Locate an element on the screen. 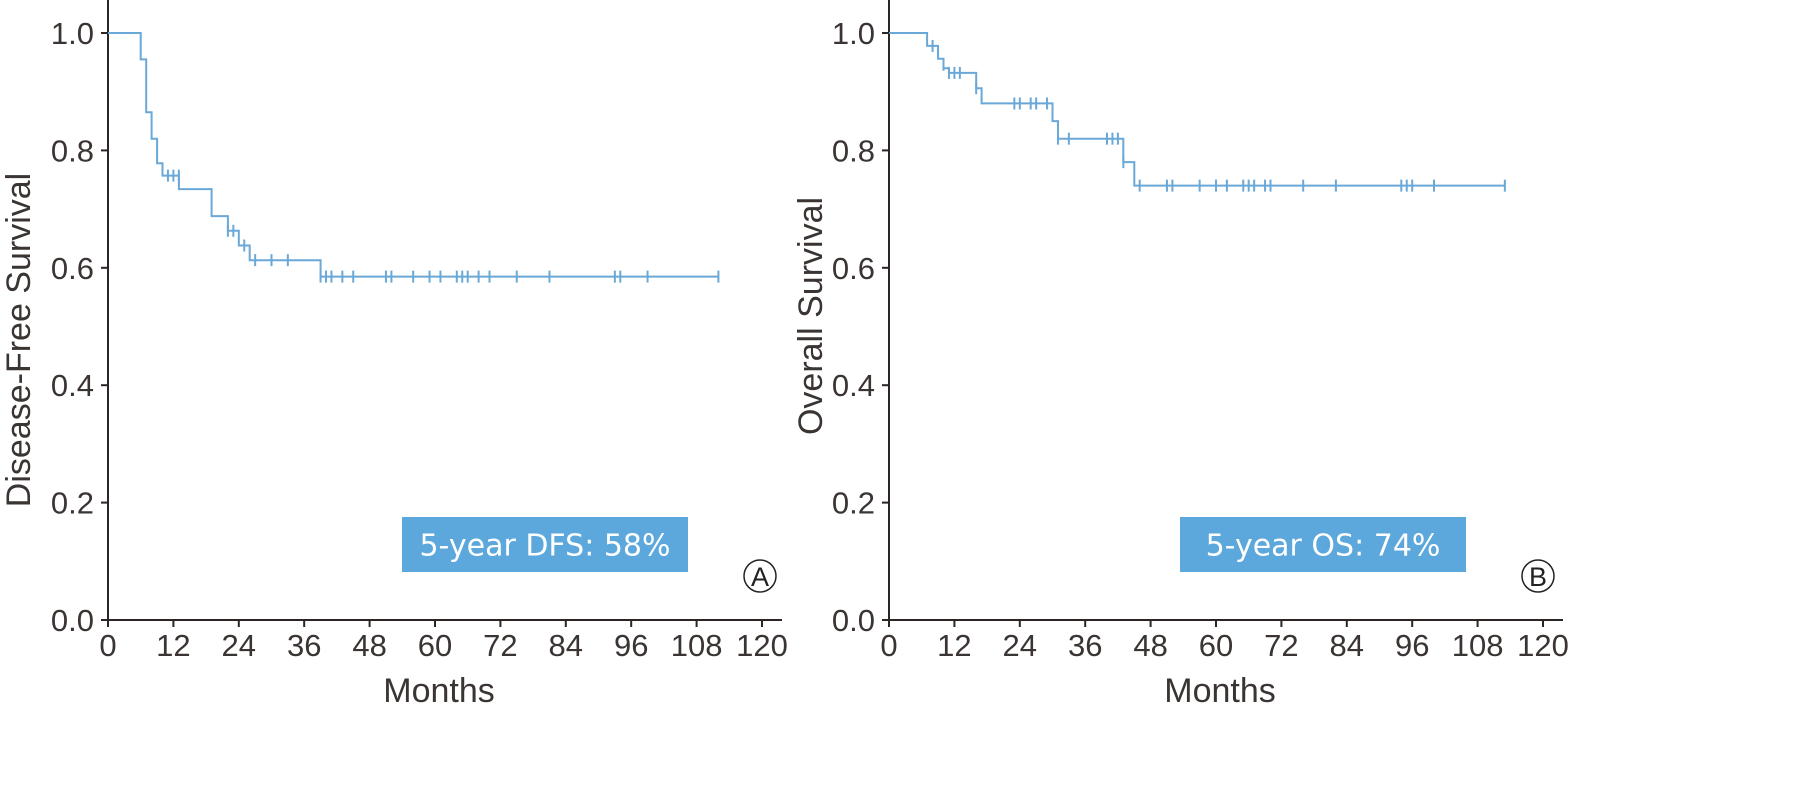 This screenshot has height=809, width=1800. panel-tag-label: B is located at coordinates (1538, 577).